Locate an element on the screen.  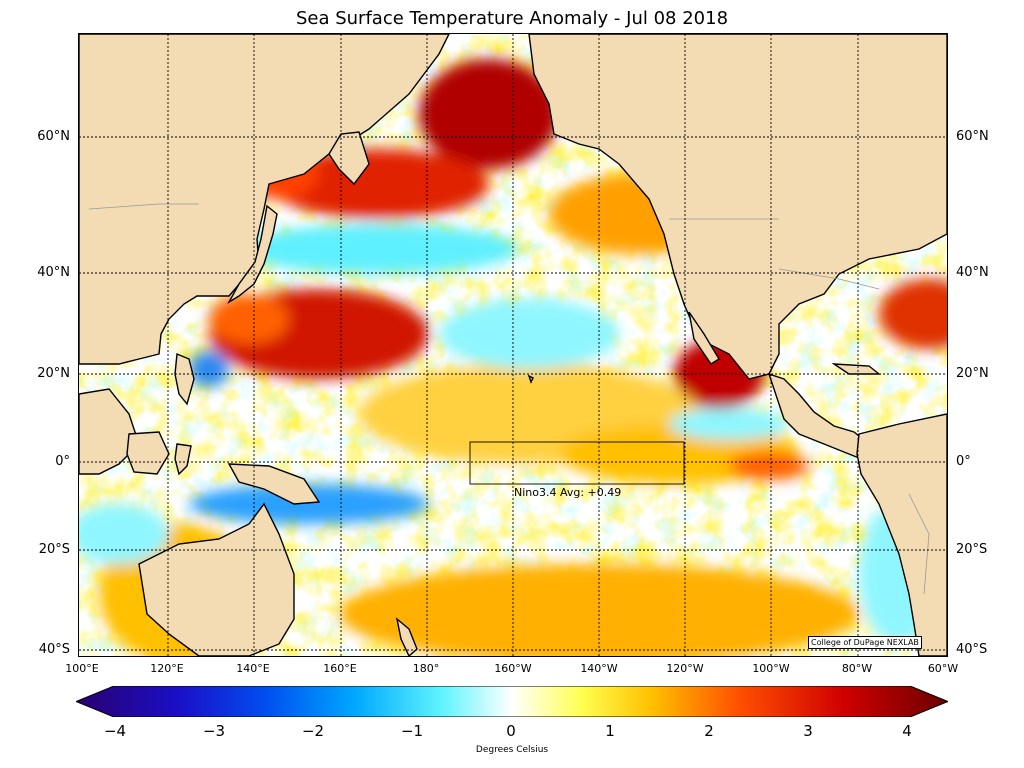
lon-label: 100°W is located at coordinates (771, 668).